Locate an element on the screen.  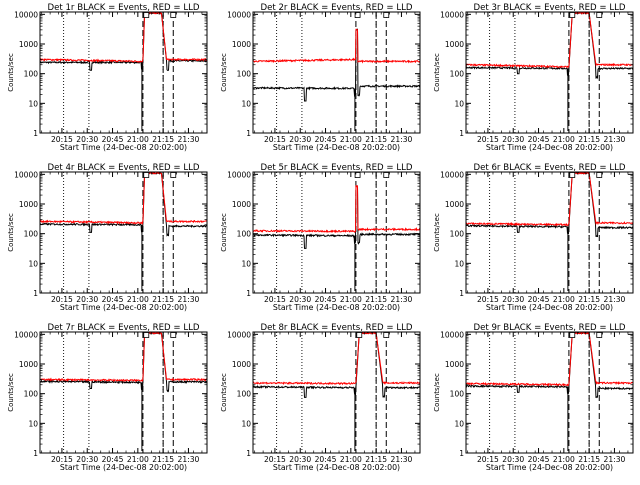
panel-title: Det 6r BLACK = Events, RED = LLD is located at coordinates (549, 168).